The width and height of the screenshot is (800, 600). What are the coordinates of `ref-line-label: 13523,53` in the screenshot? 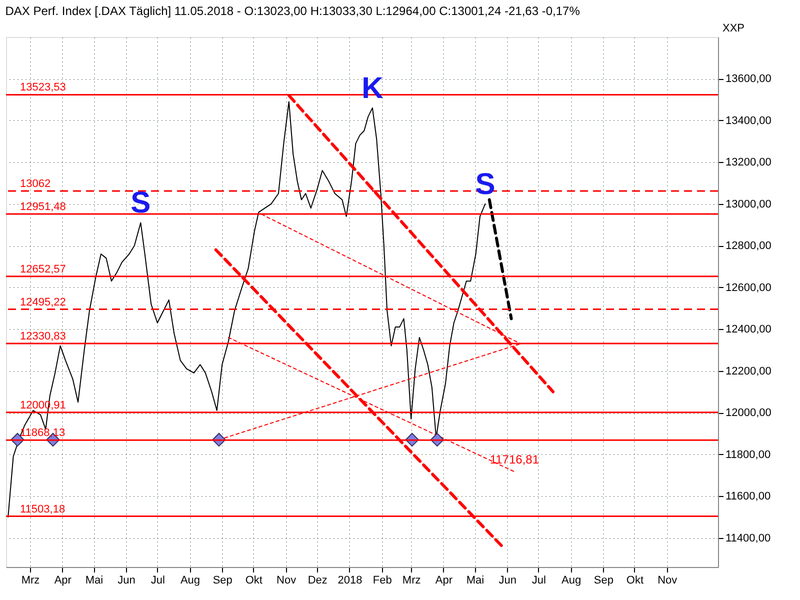 It's located at (43, 88).